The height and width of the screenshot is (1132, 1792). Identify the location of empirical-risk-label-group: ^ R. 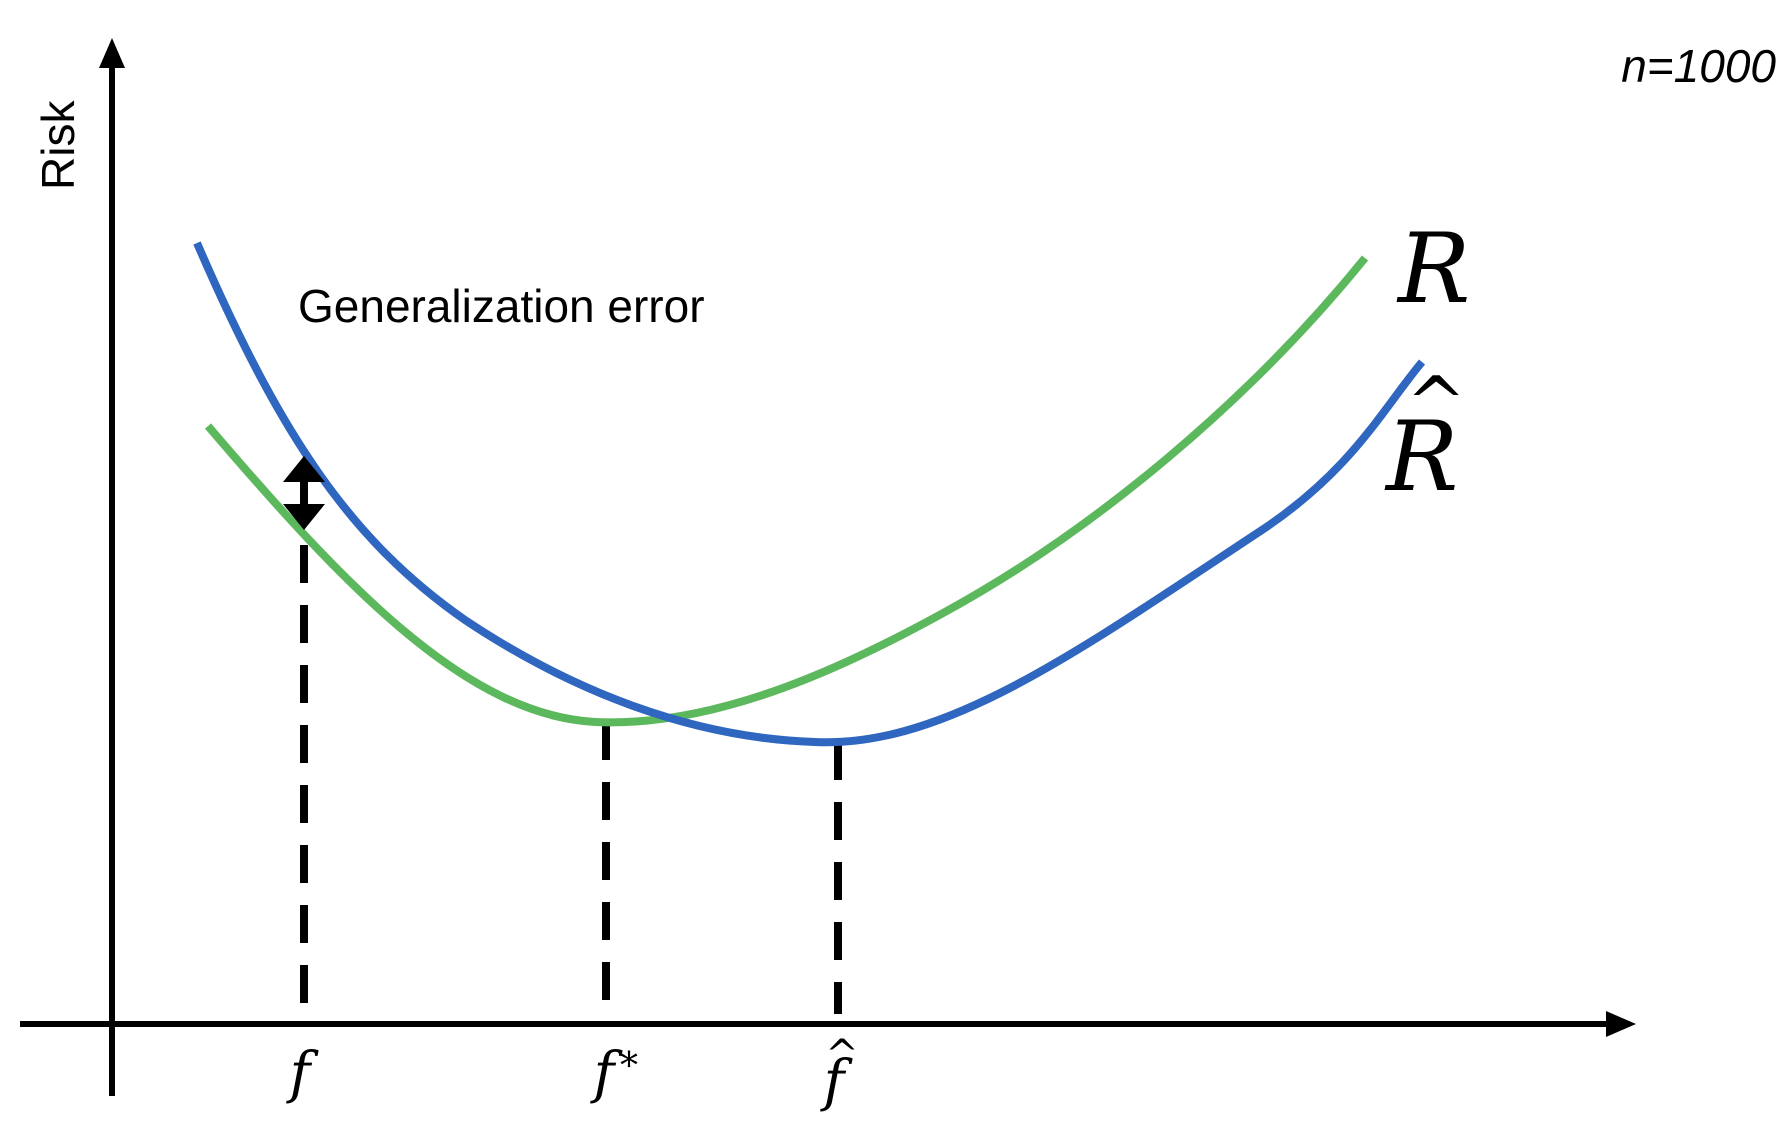
(1425, 437).